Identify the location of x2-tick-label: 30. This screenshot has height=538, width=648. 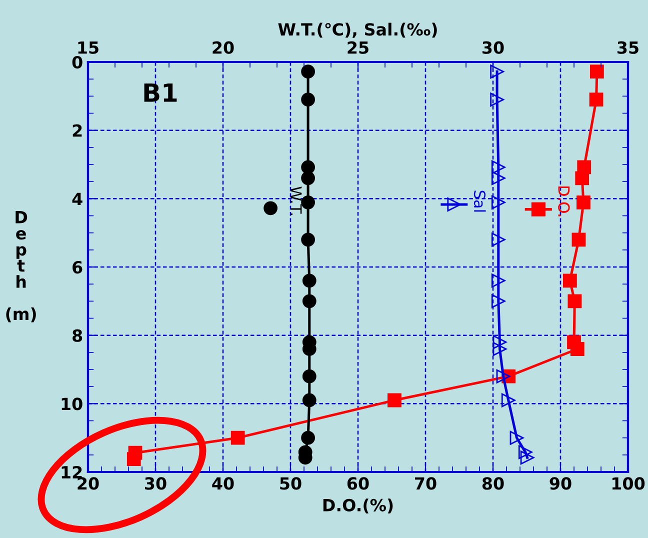
(493, 47).